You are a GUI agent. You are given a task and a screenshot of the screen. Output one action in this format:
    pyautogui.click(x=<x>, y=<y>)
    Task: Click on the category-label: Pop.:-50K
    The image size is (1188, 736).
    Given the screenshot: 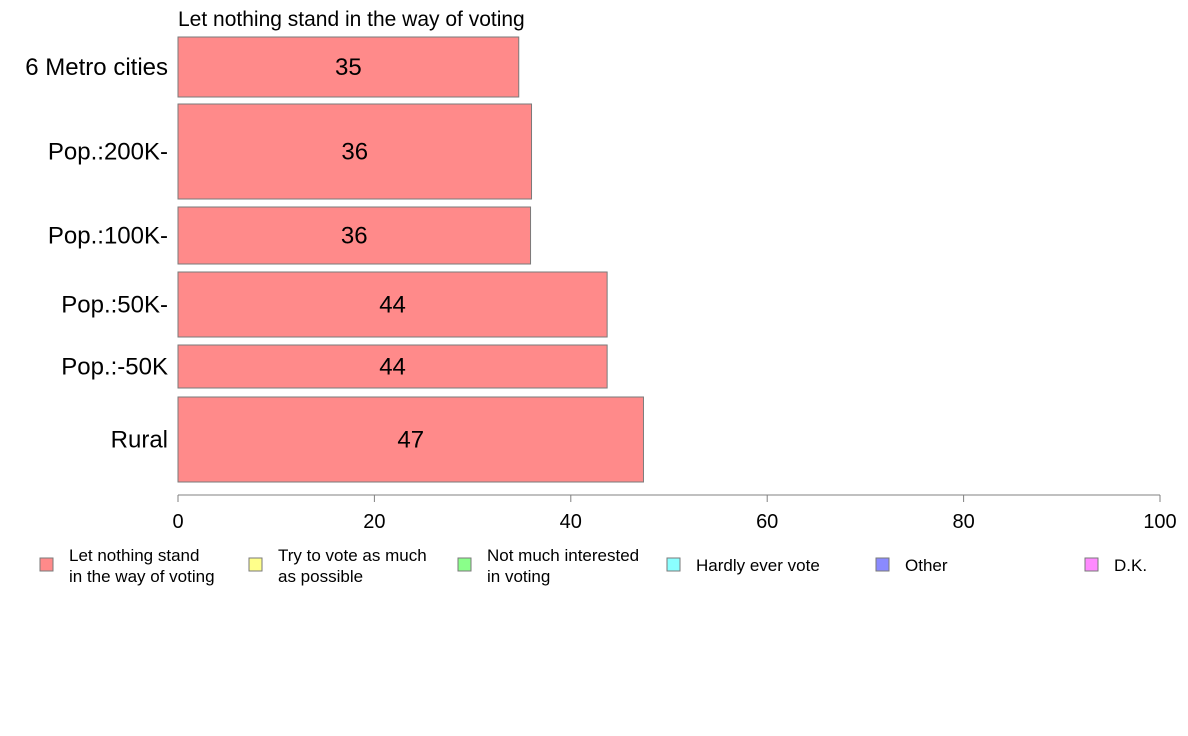 What is the action you would take?
    pyautogui.click(x=114, y=367)
    